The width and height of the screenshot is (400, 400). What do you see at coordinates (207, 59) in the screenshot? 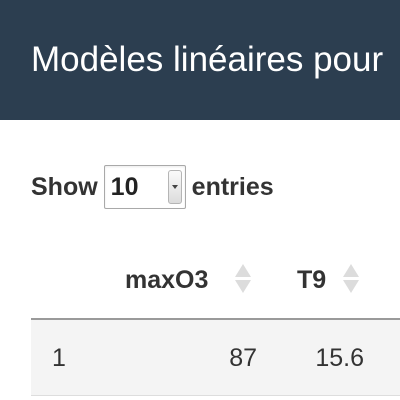
I see `page-title: Modèles linéaires pour` at bounding box center [207, 59].